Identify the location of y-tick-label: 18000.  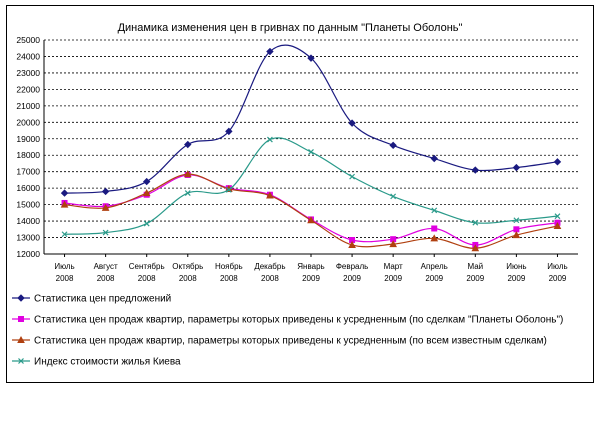
(28, 155).